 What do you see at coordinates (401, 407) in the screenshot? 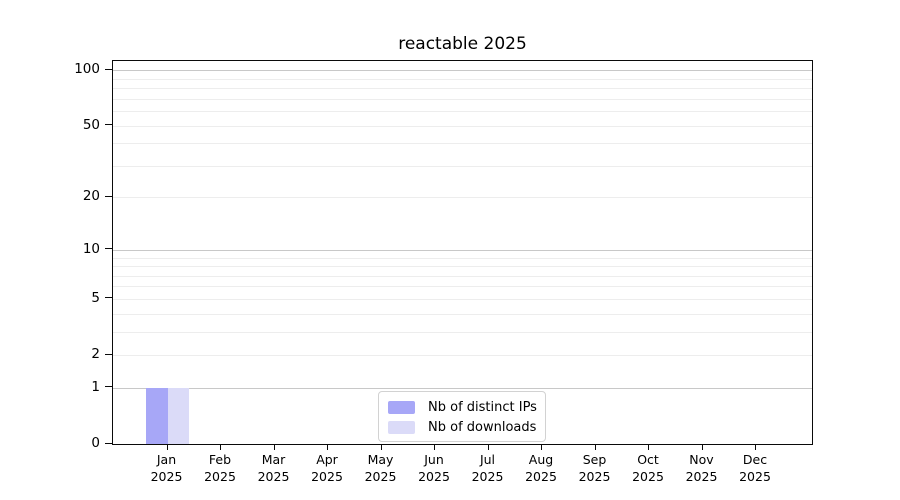
I see `legend-swatch-distinct-ips-icon` at bounding box center [401, 407].